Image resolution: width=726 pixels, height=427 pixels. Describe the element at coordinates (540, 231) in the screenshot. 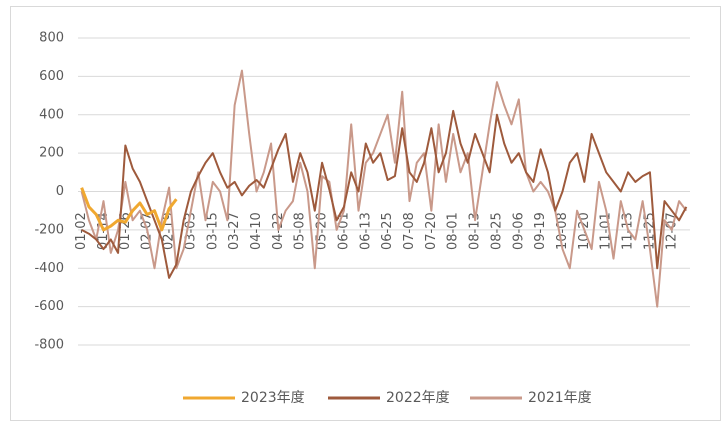

I see `x-tick-label: 09-19` at that location.